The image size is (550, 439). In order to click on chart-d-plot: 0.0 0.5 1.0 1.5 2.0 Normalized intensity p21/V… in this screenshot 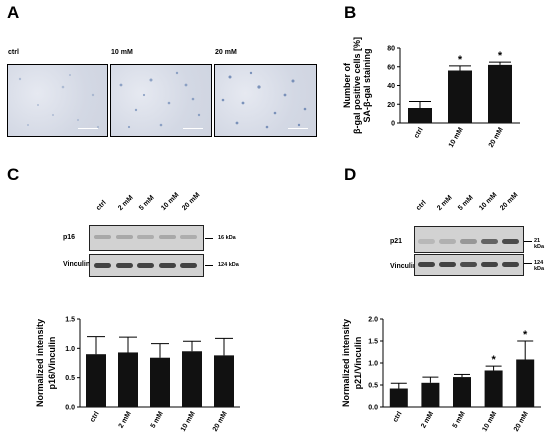, I will do `click(441, 375)`.